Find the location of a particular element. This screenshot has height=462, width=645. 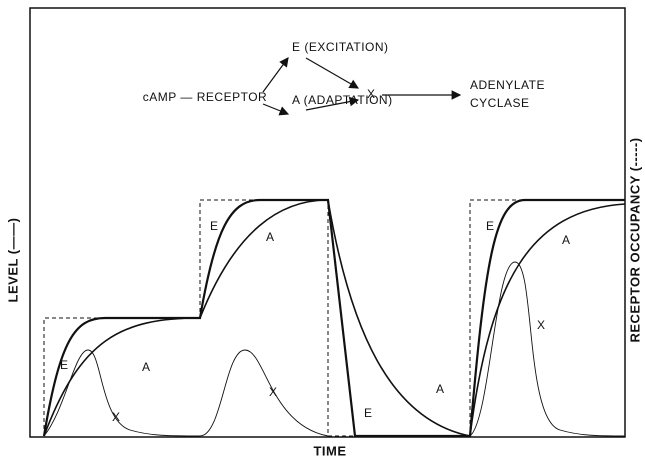

scheme-arrows is located at coordinates (362, 86).